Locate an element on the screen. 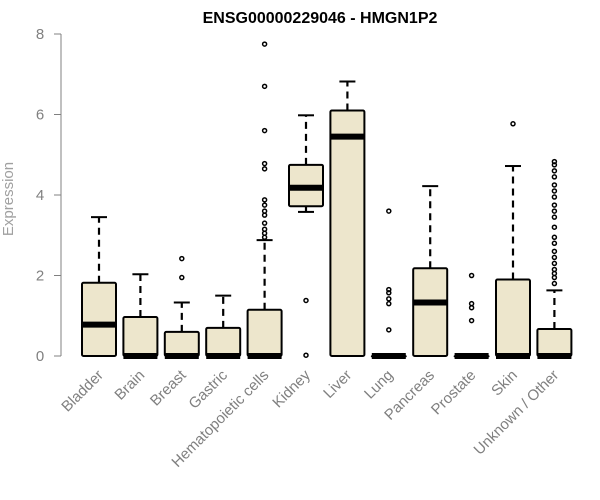  x-tick-label: Lung is located at coordinates (379, 385).